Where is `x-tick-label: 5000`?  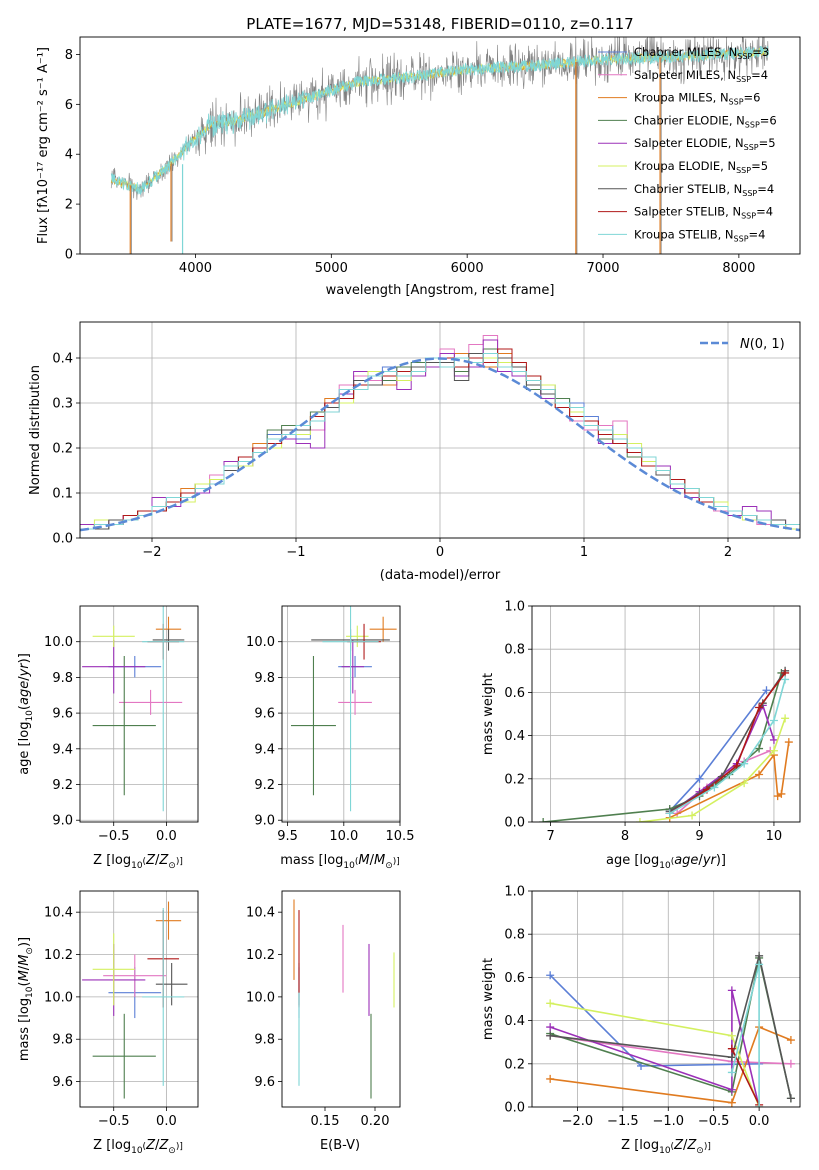
x-tick-label: 5000 is located at coordinates (331, 268).